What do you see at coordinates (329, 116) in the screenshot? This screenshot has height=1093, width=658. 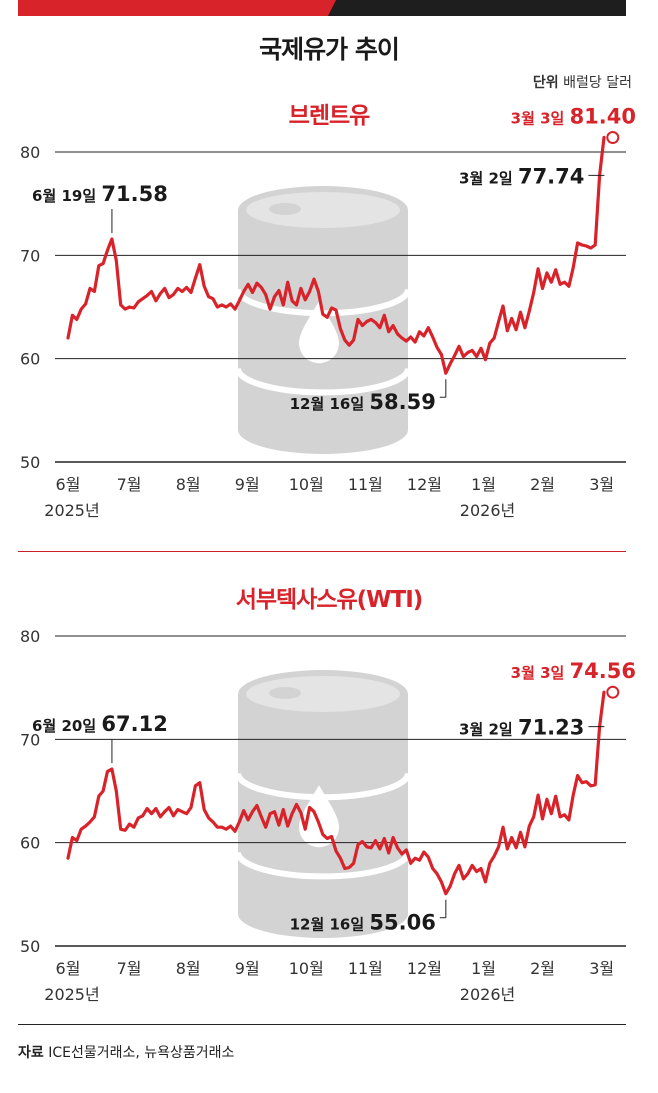 I see `chart-title-brent: 브렌트유` at bounding box center [329, 116].